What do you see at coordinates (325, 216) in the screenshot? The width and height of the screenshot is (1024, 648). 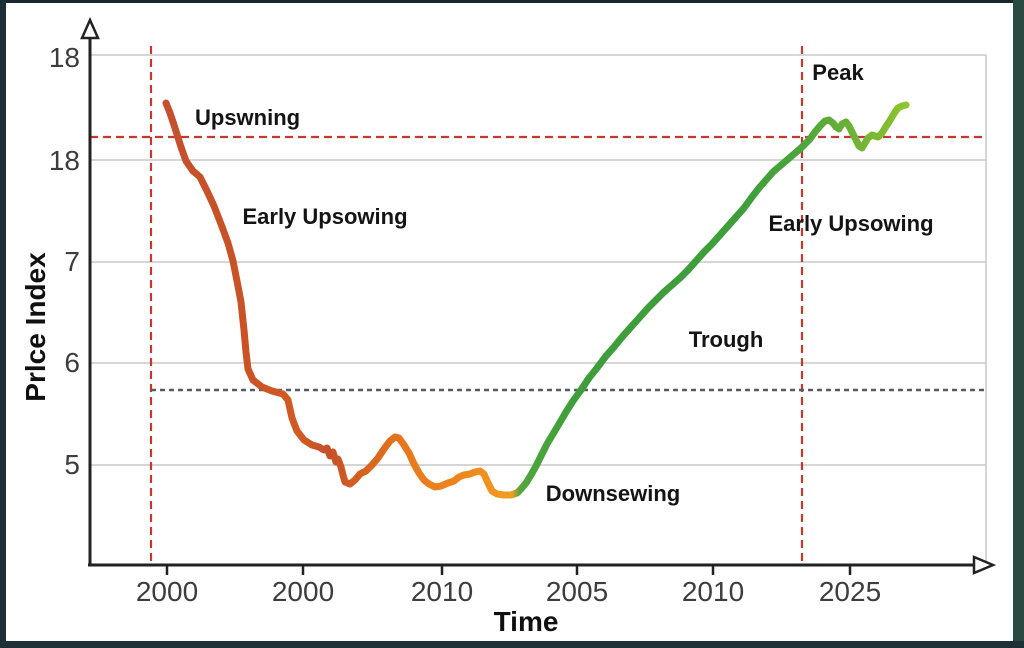 I see `annotation-early-upswing-left: Early Upsowing` at bounding box center [325, 216].